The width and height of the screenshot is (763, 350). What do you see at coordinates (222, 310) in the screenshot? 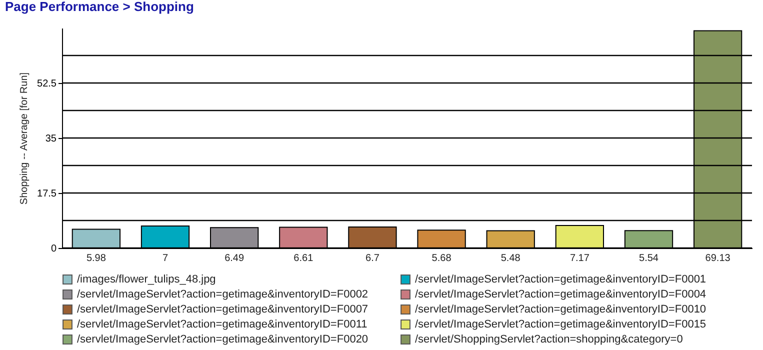
I see `legend-label: /servlet/ImageServlet?action=getimage&inventoryID=F0007` at bounding box center [222, 310].